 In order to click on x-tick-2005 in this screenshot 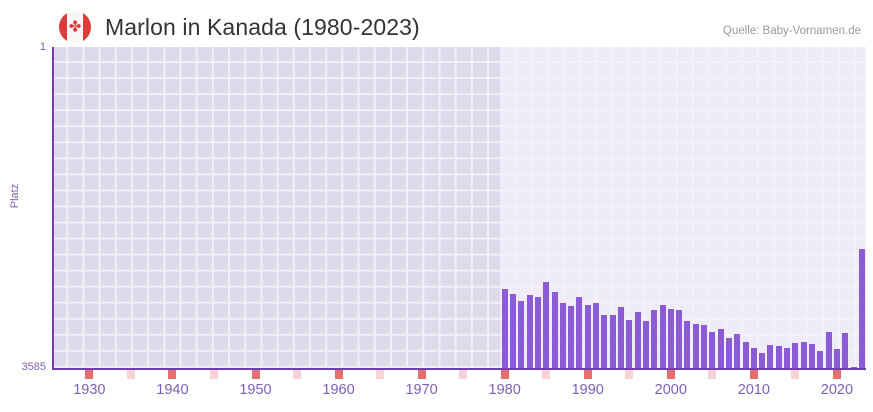, I will do `click(712, 374)`.